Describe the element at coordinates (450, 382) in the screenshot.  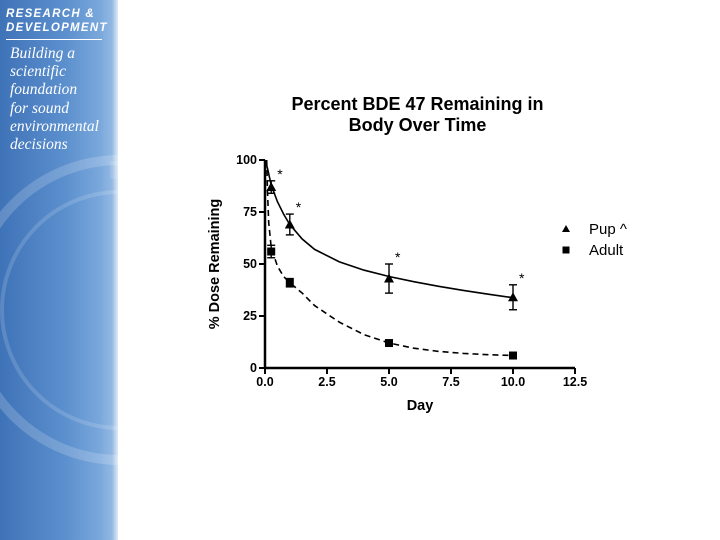
I see `x-tick-label: 7.5` at that location.